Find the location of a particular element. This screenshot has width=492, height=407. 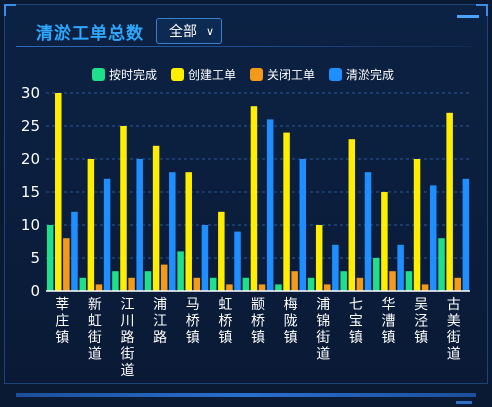

filter-dropdown-value: 全部 is located at coordinates (183, 32).